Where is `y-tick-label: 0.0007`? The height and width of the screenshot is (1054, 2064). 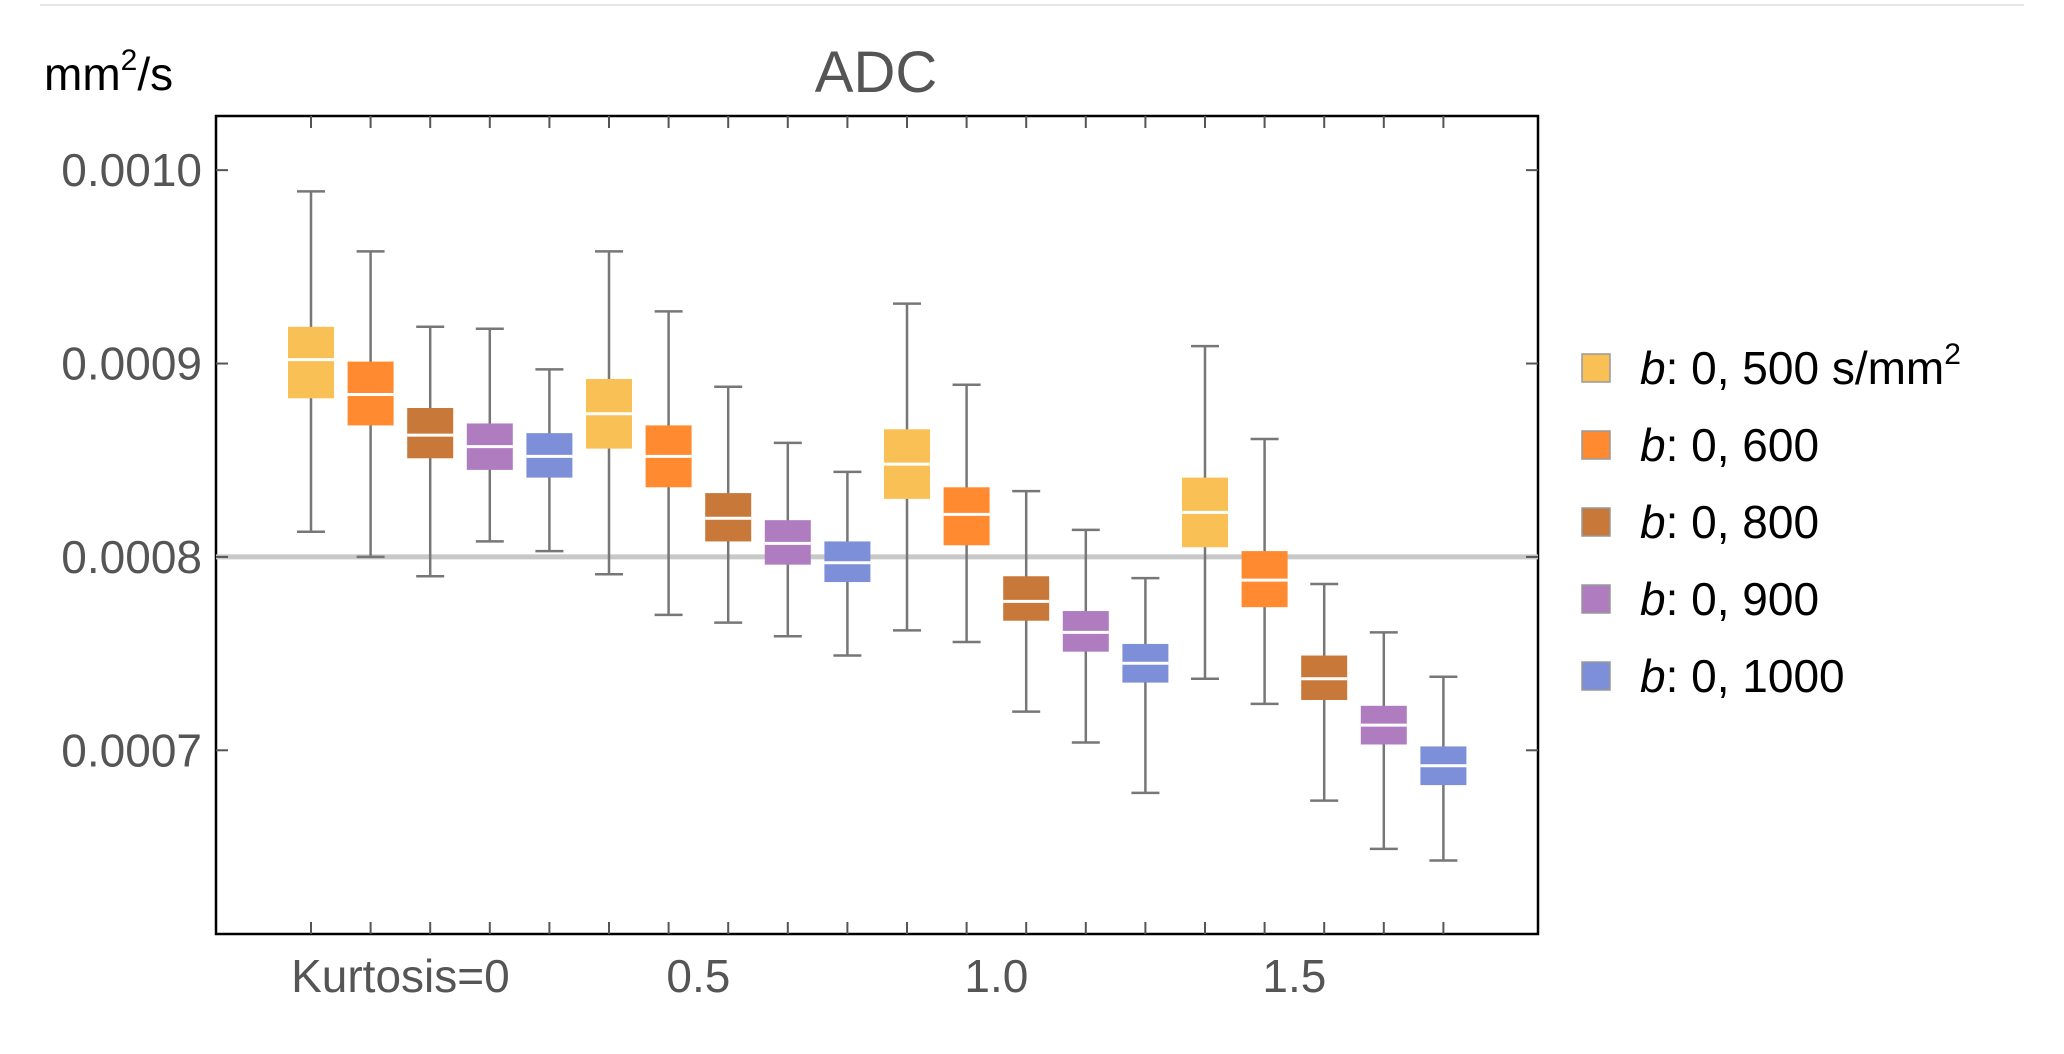
y-tick-label: 0.0007 is located at coordinates (131, 750).